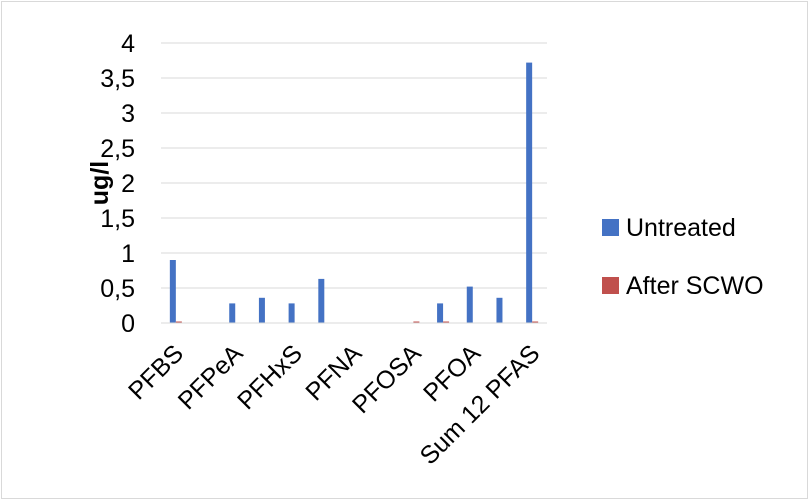 The width and height of the screenshot is (811, 502). Describe the element at coordinates (128, 184) in the screenshot. I see `y-tick-label: 2` at that location.